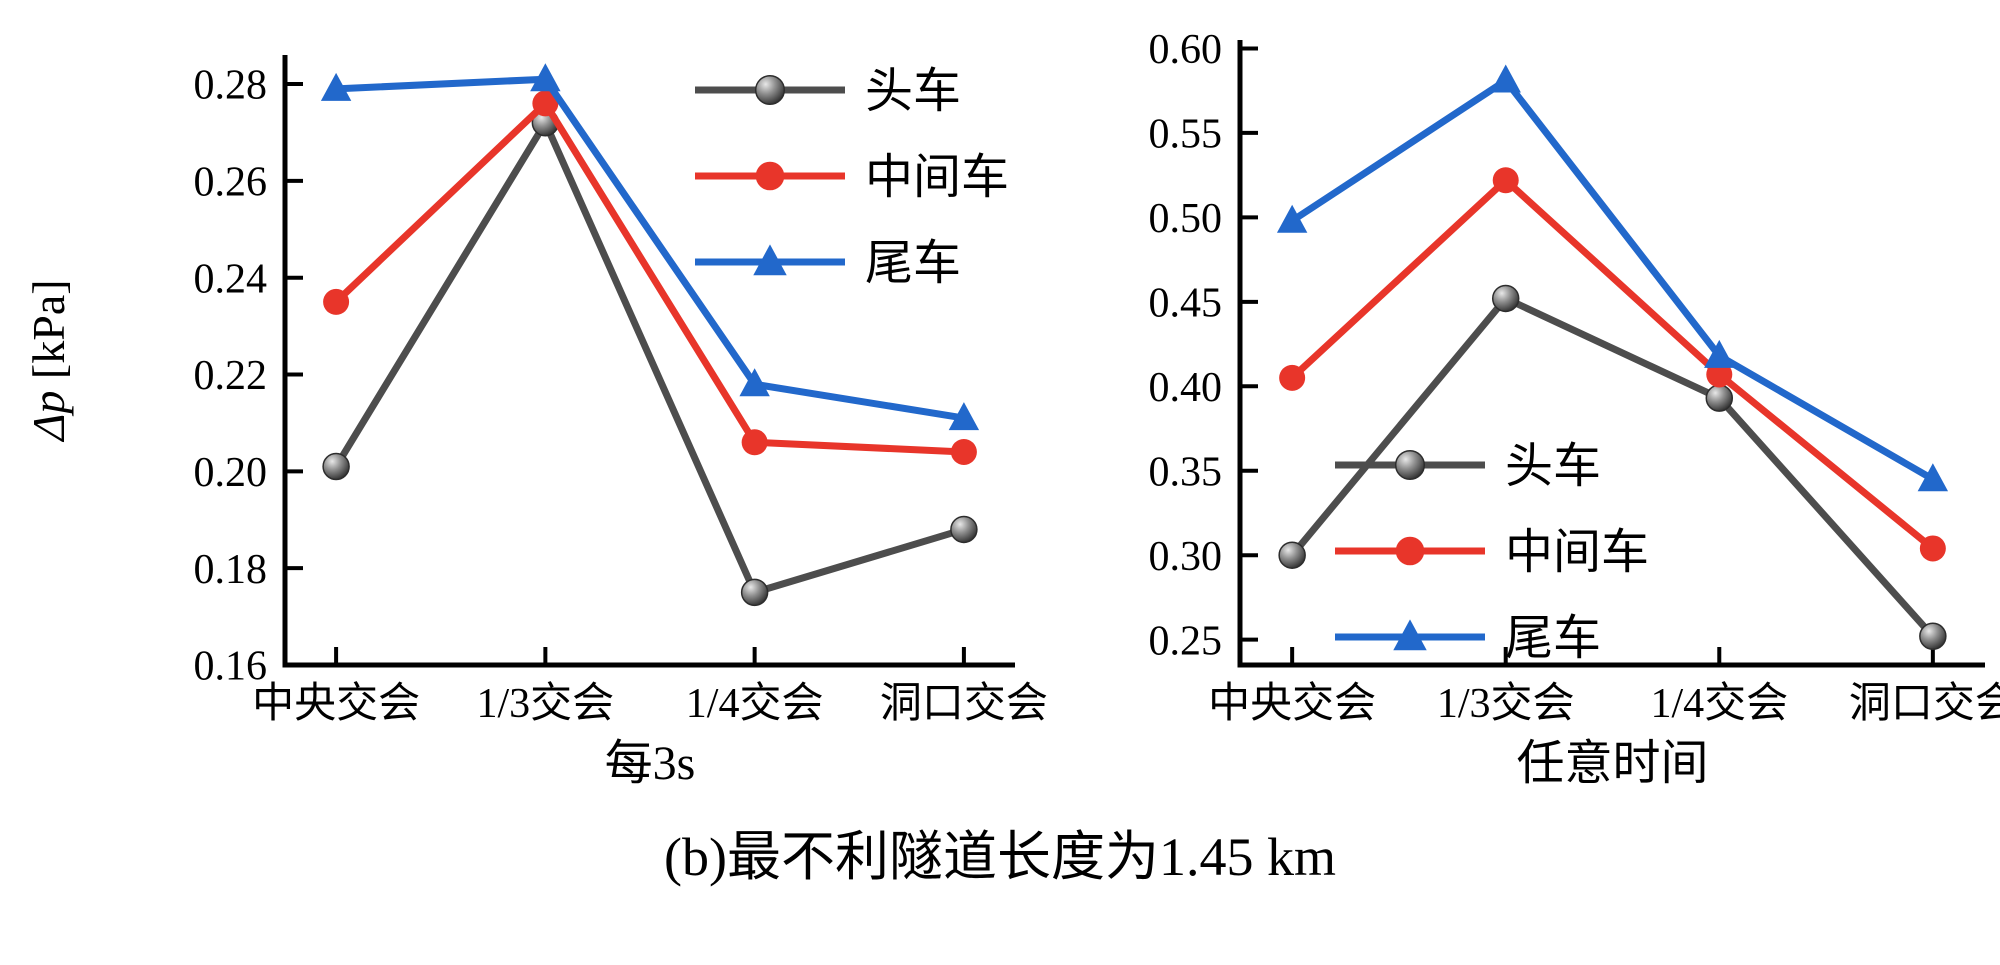 This screenshot has height=965, width=2000. I want to click on x-axis-label: 任意时间, so click(1612, 763).